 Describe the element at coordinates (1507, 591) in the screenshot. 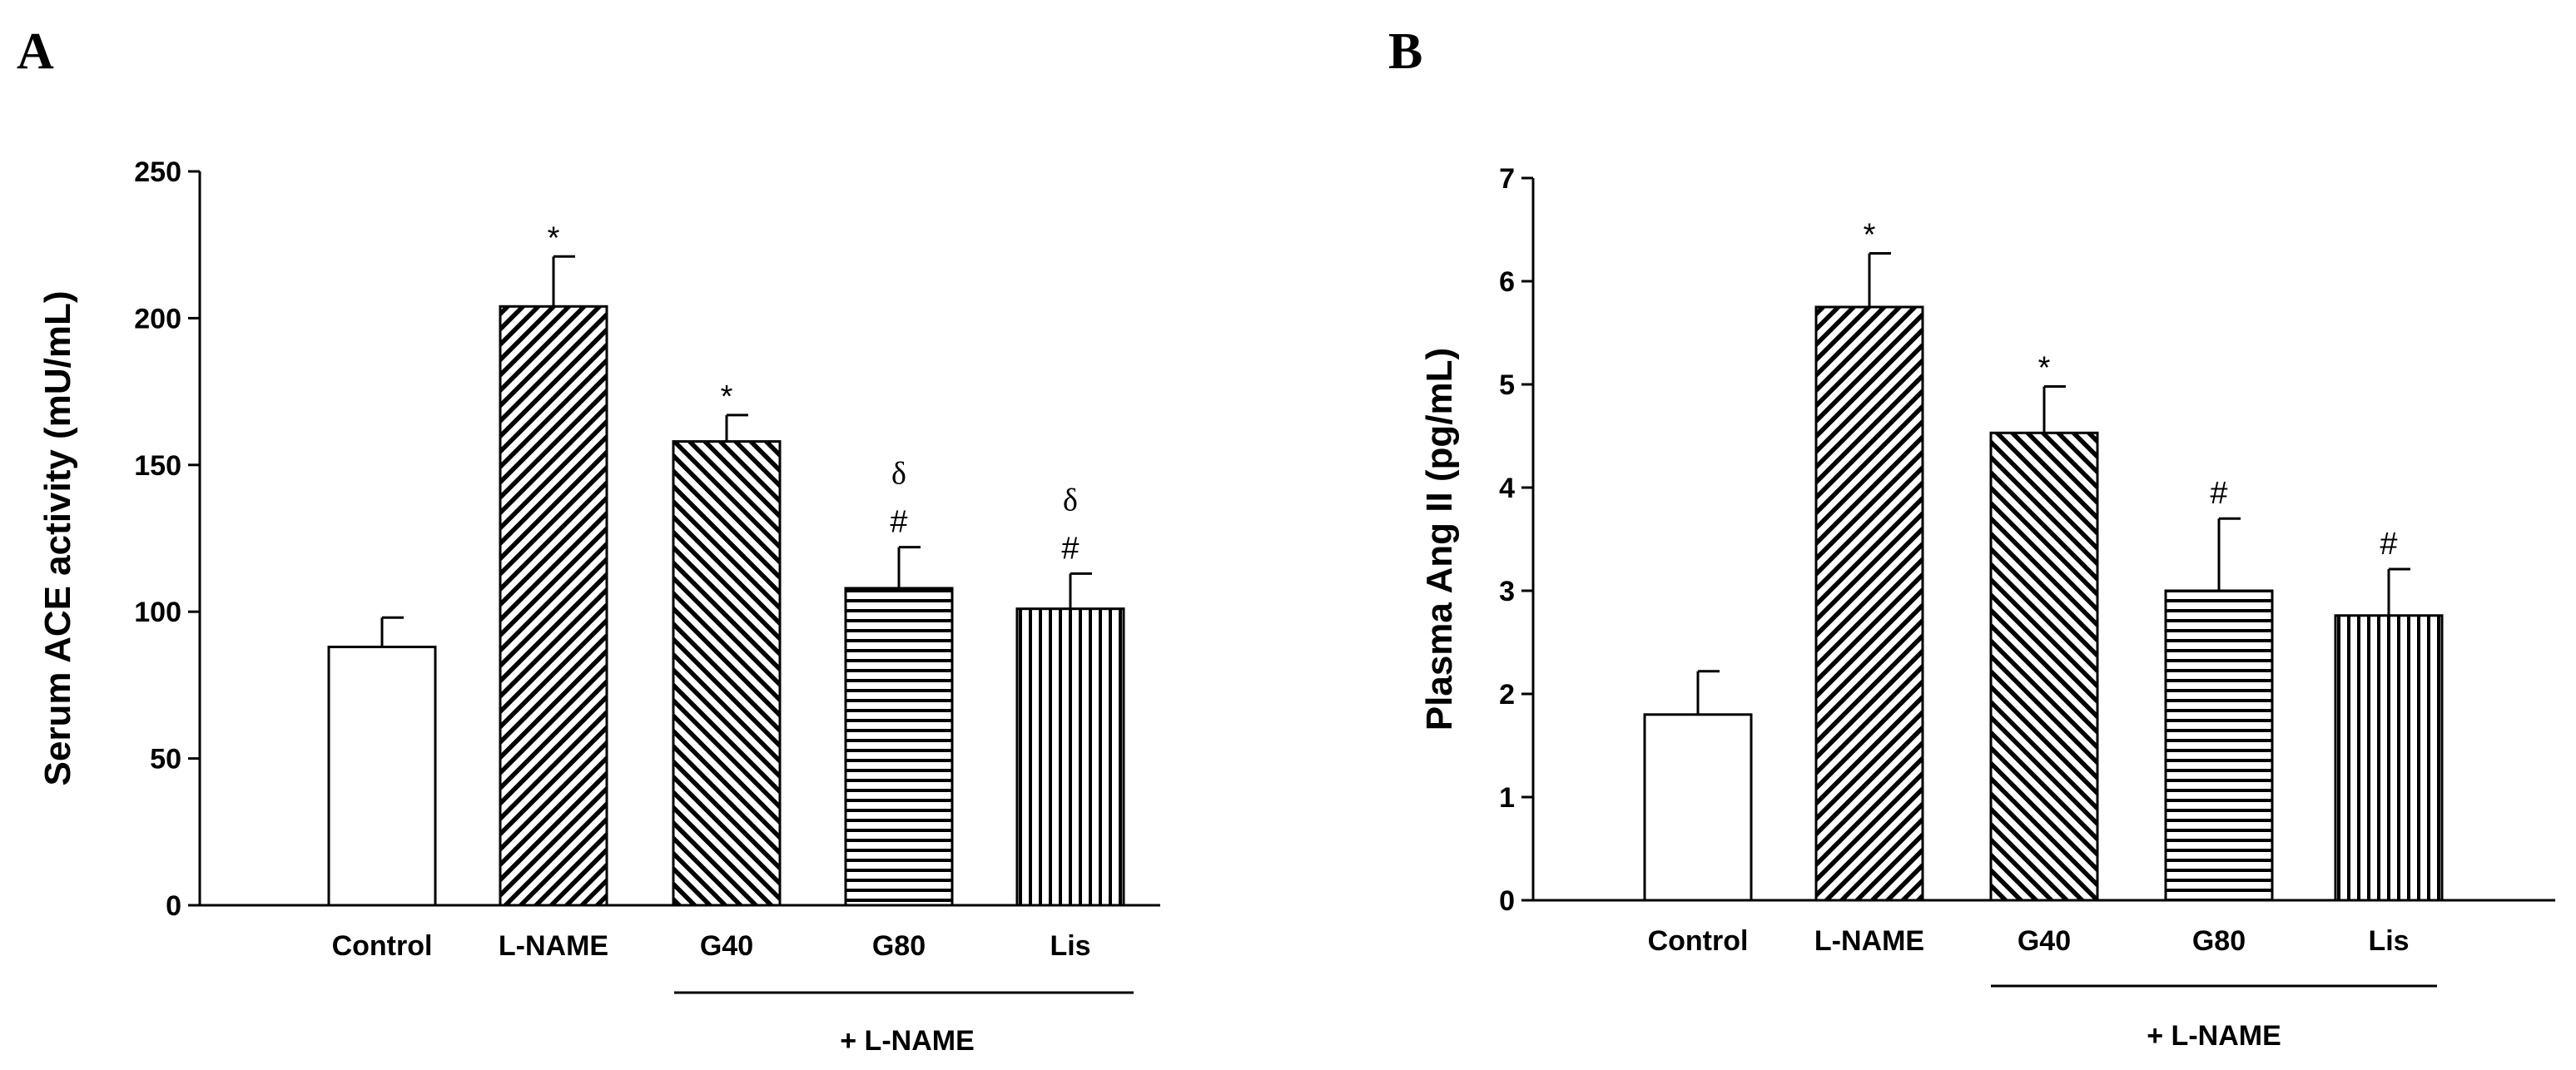

I see `y-tick-label: 3` at that location.